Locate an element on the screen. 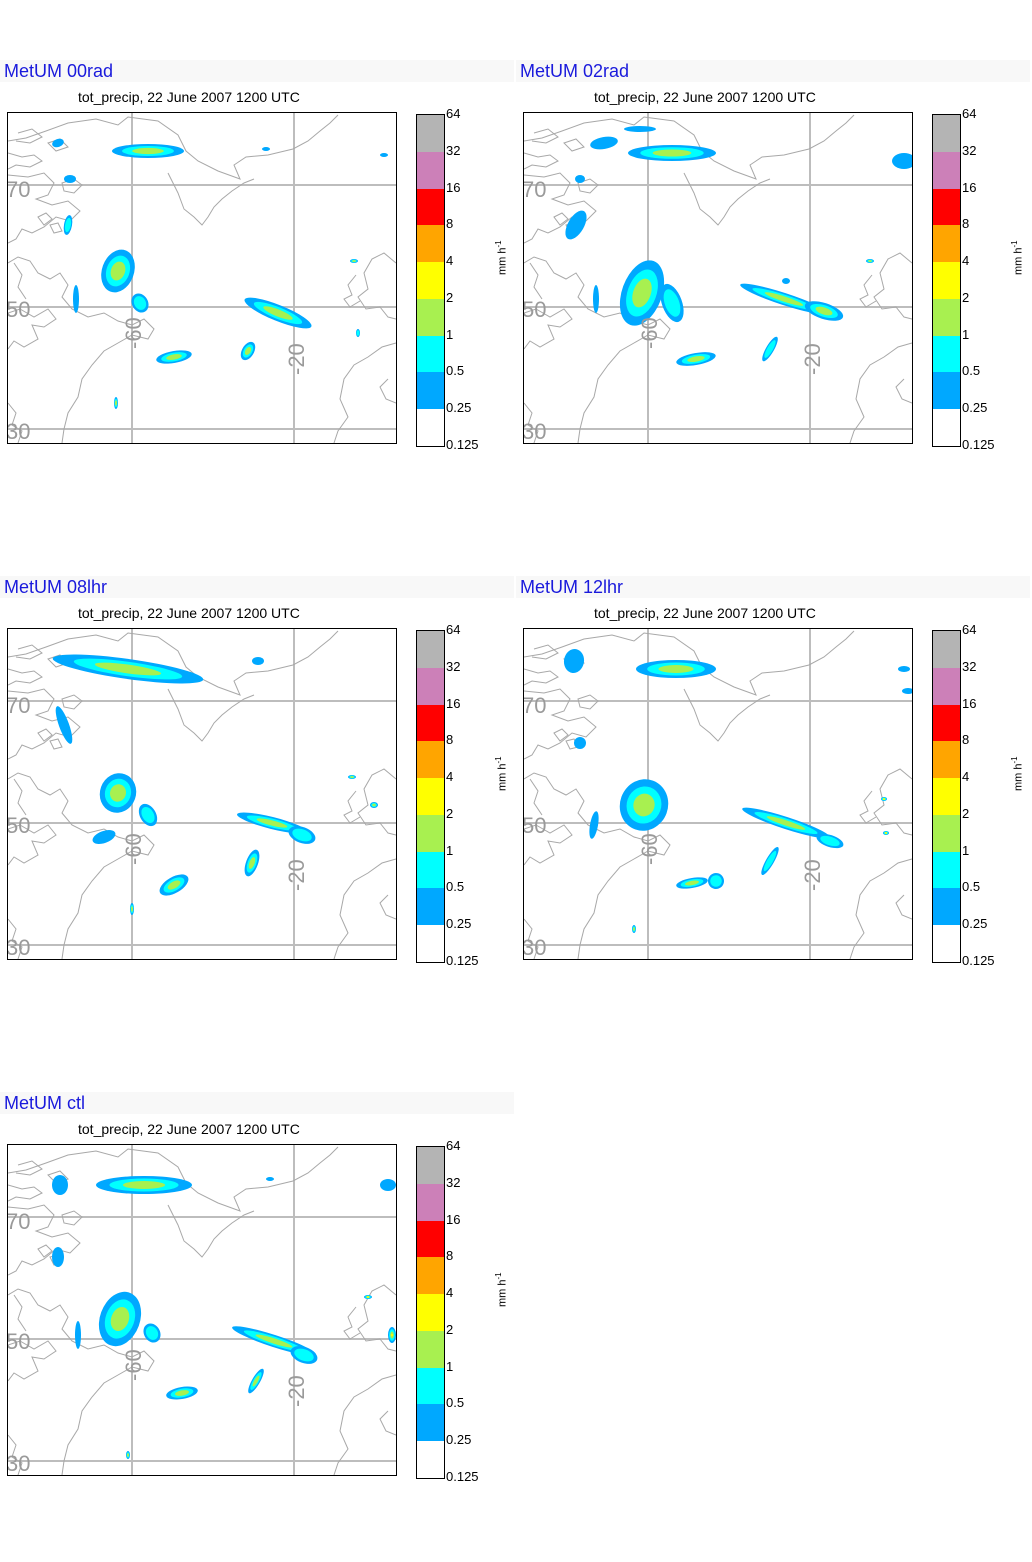 The image size is (1032, 1562). latitude-label: 50 is located at coordinates (19, 1341).